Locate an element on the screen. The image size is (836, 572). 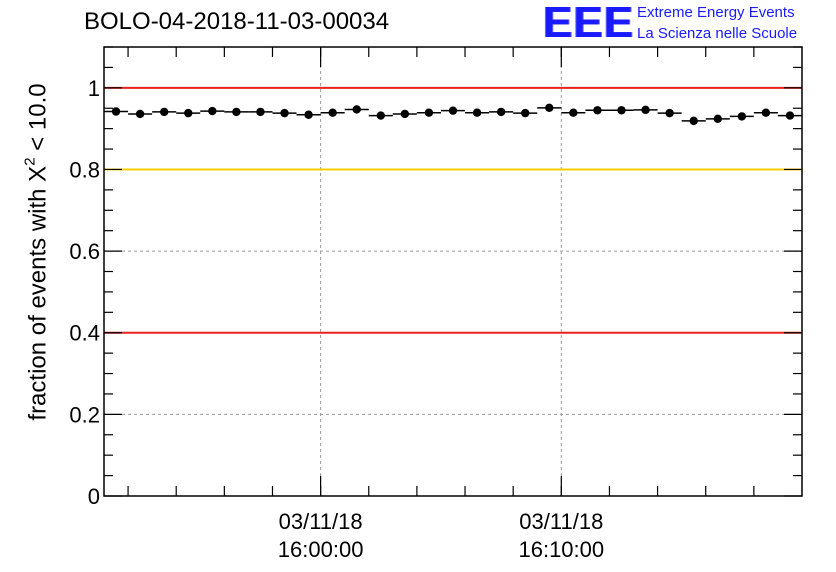
y-tick-label: 1 is located at coordinates (94, 88).